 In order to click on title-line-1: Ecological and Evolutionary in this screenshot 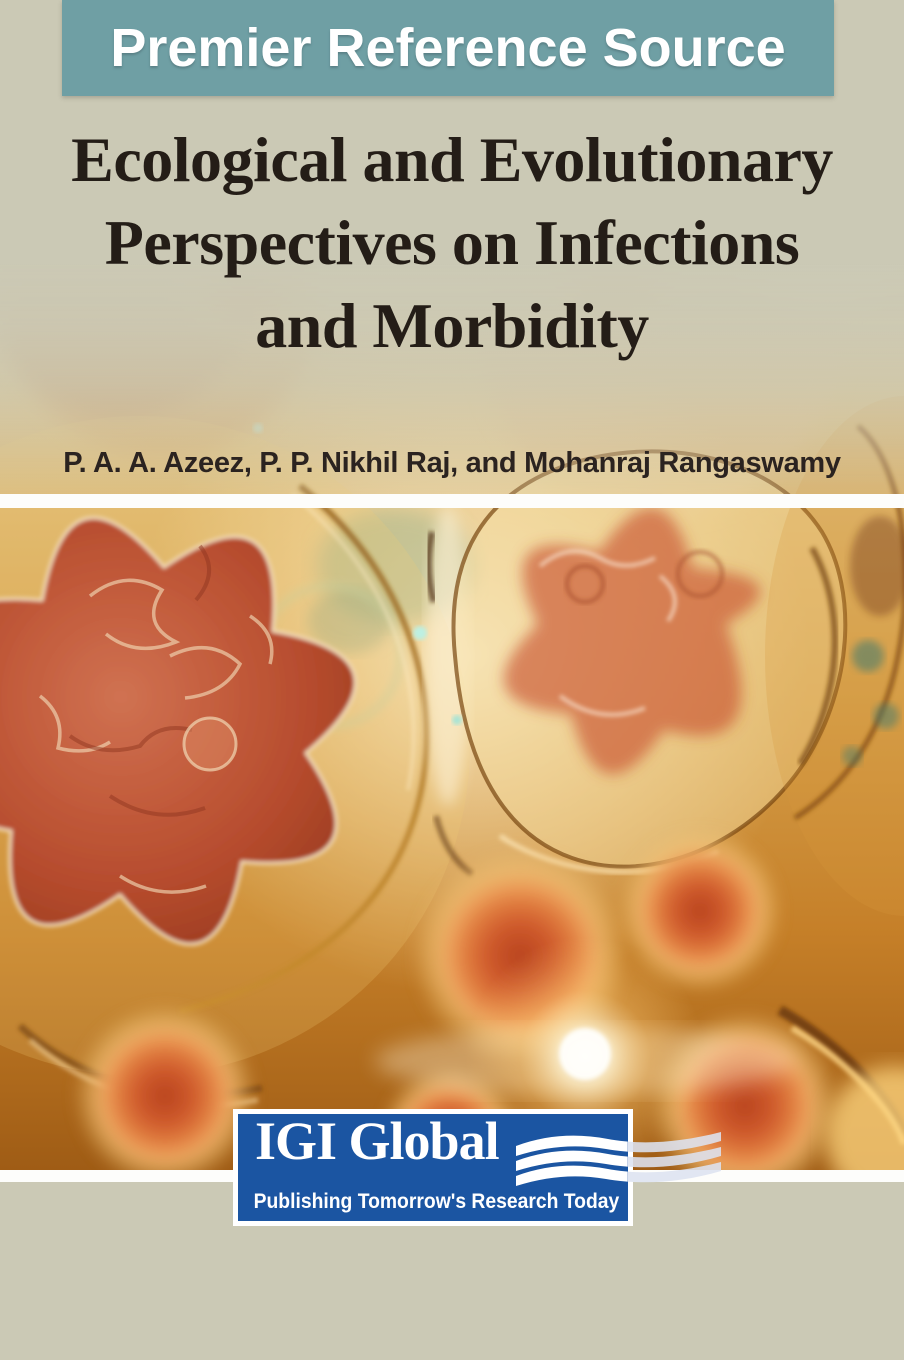, I will do `click(452, 159)`.